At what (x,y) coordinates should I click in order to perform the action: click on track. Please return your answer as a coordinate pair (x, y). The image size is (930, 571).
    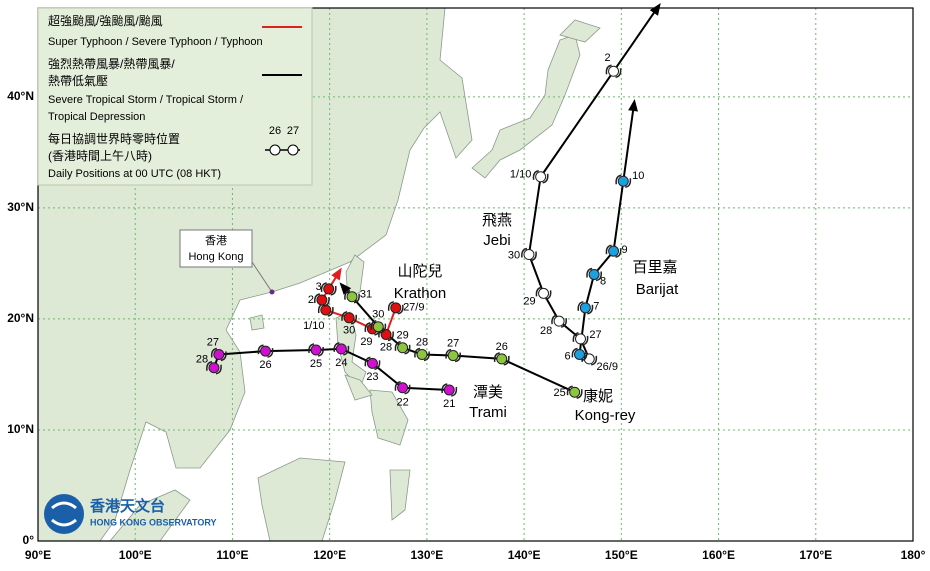
    Looking at the image, I should click on (331, 369).